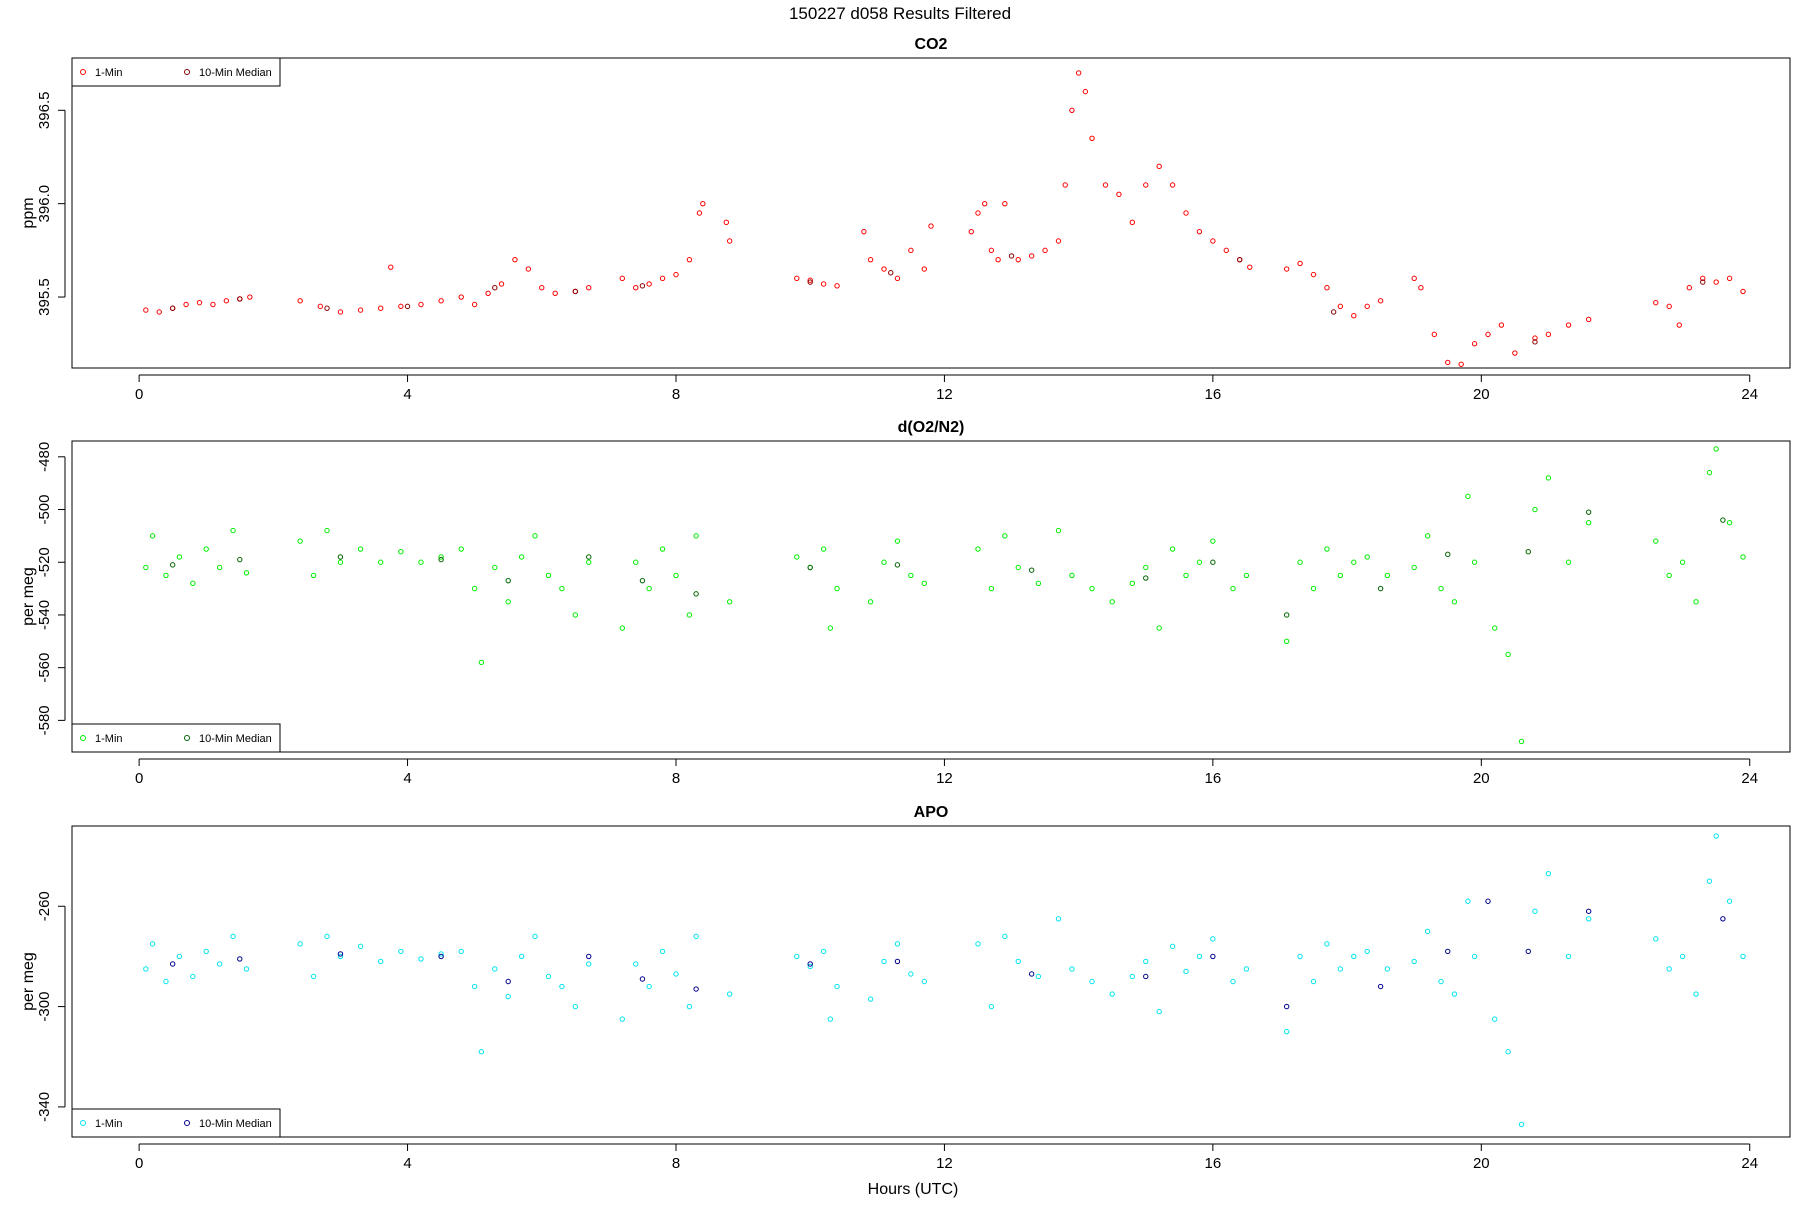  What do you see at coordinates (44, 906) in the screenshot?
I see `y-tick-label: -260` at bounding box center [44, 906].